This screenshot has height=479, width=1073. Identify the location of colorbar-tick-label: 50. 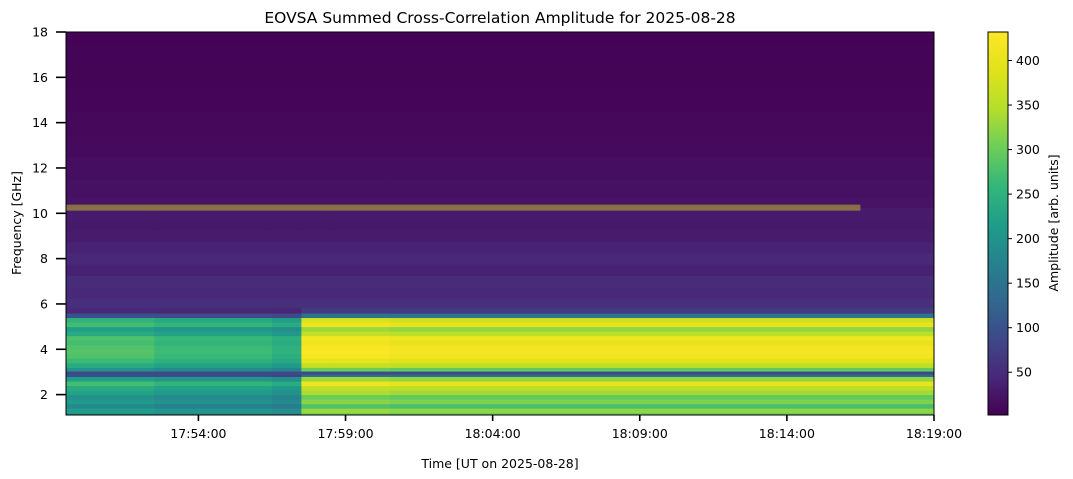
(1024, 372).